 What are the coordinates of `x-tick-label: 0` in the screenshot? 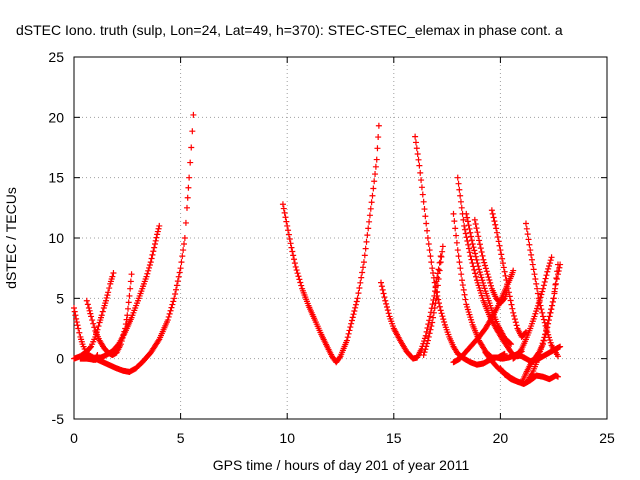 It's located at (74, 438).